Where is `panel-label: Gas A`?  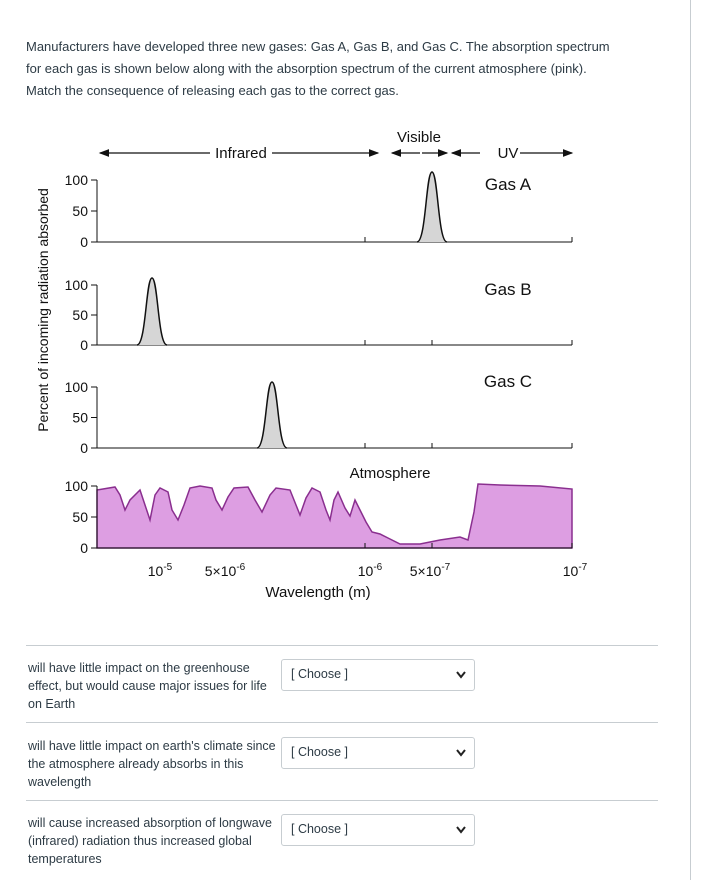 panel-label: Gas A is located at coordinates (508, 184).